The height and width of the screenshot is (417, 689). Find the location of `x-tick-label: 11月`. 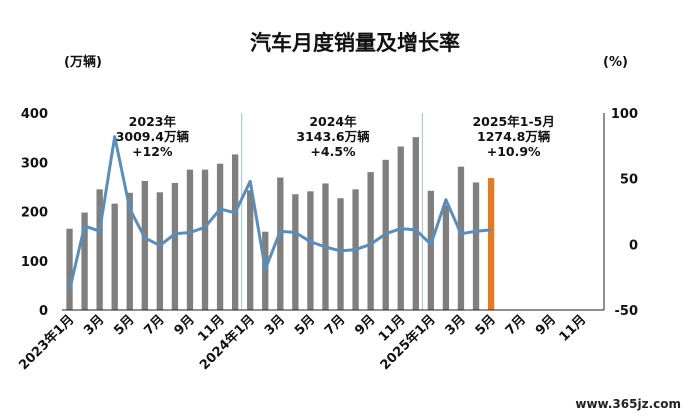

x-tick-label: 11月 is located at coordinates (573, 328).